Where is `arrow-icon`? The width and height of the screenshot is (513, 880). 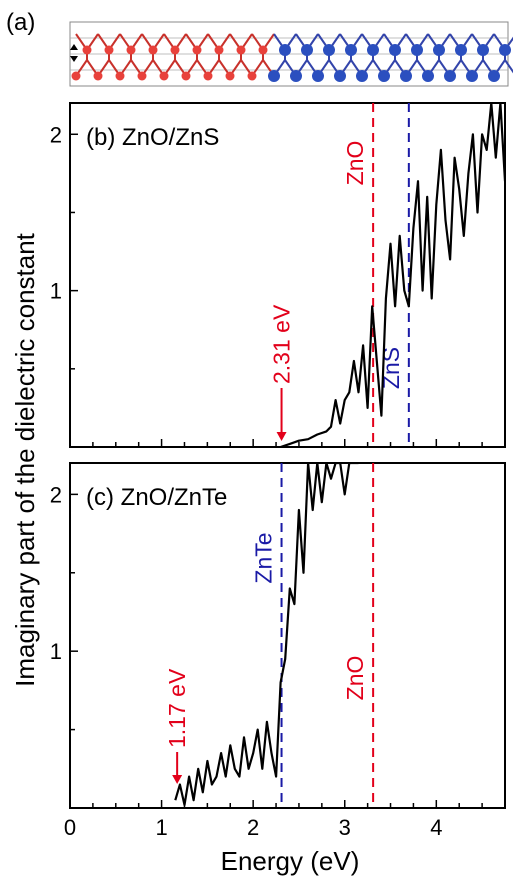 arrow-icon is located at coordinates (74, 53).